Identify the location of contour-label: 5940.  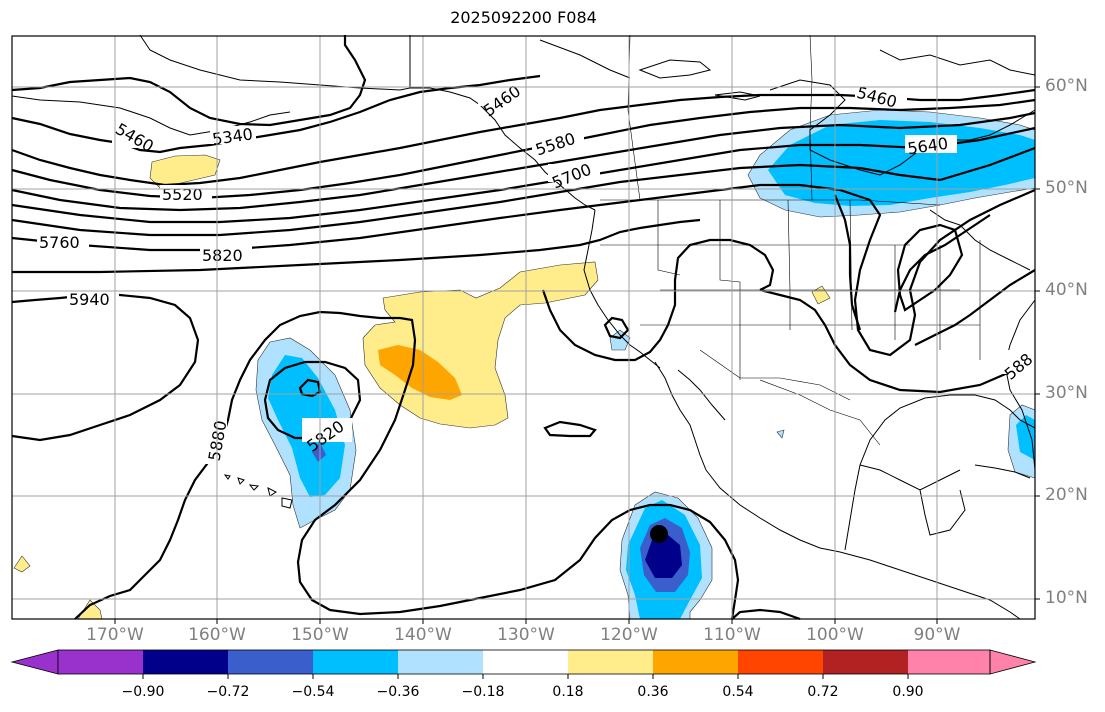
(89, 299).